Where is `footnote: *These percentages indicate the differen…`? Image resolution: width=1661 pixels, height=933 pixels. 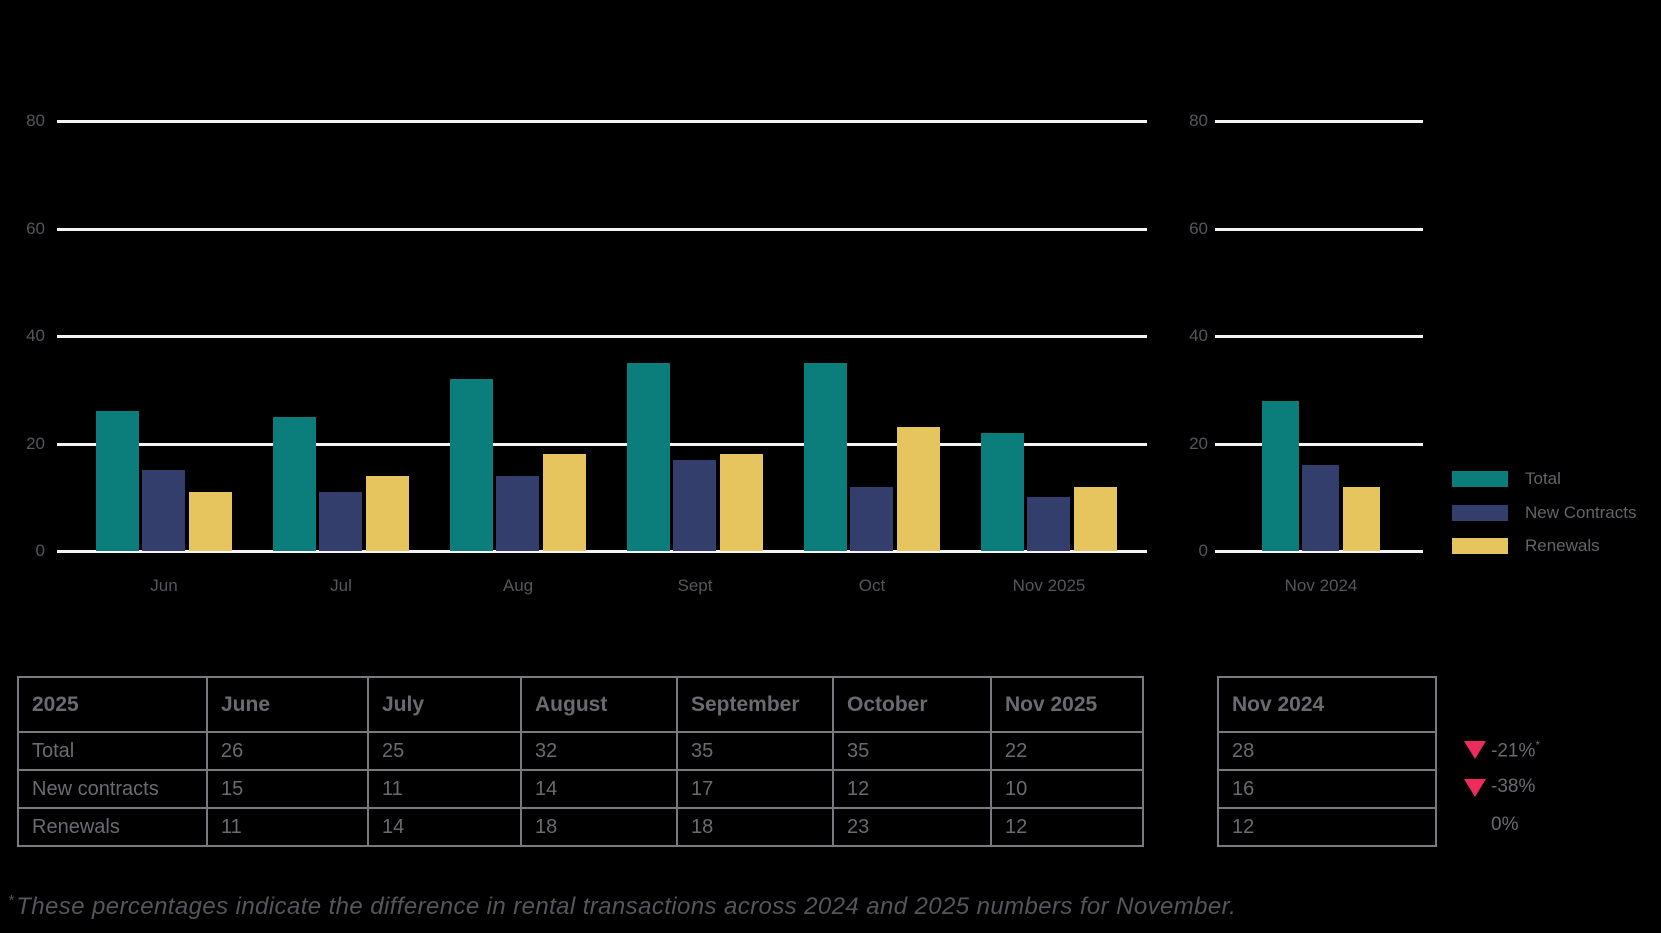
footnote: *These percentages indicate the differen… is located at coordinates (622, 906).